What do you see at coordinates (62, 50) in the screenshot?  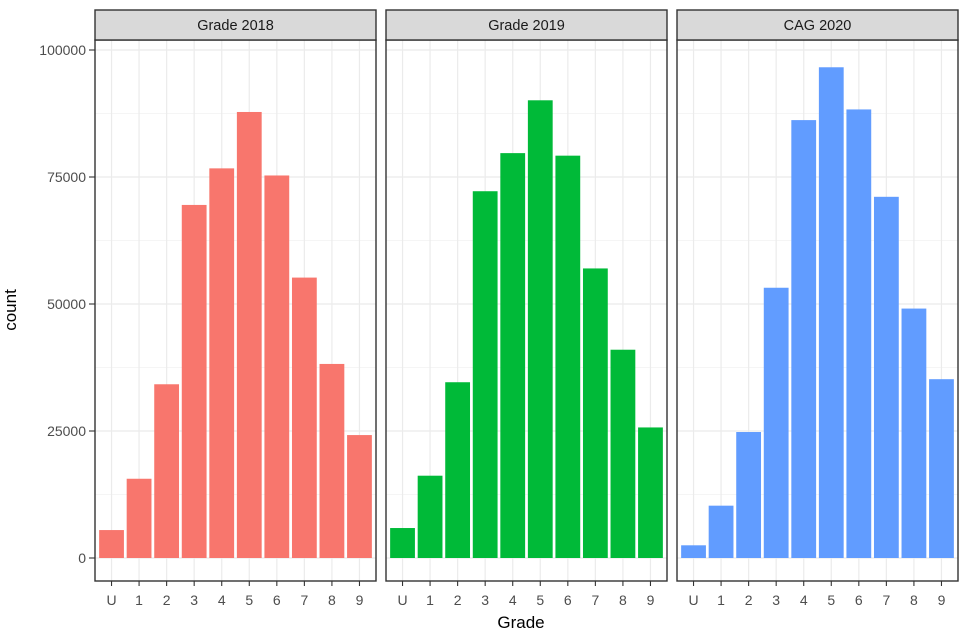 I see `y-tick-label: 100000` at bounding box center [62, 50].